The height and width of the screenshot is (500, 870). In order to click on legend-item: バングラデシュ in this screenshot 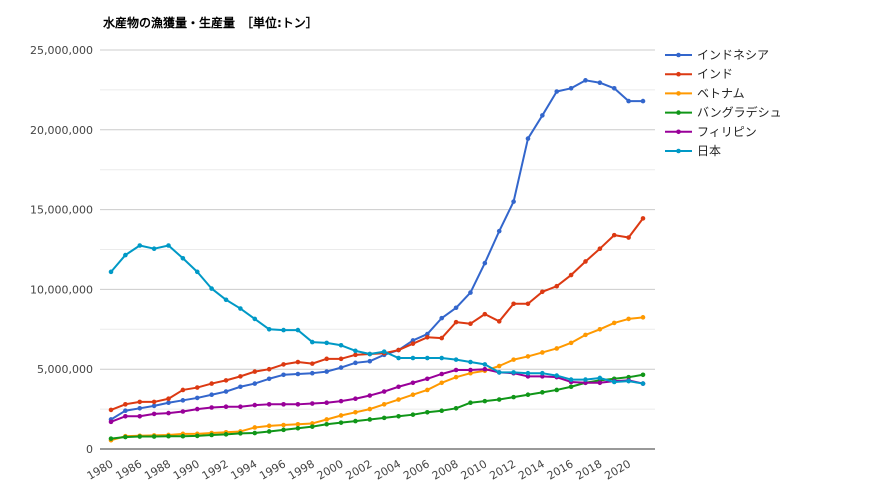, I will do `click(723, 112)`.